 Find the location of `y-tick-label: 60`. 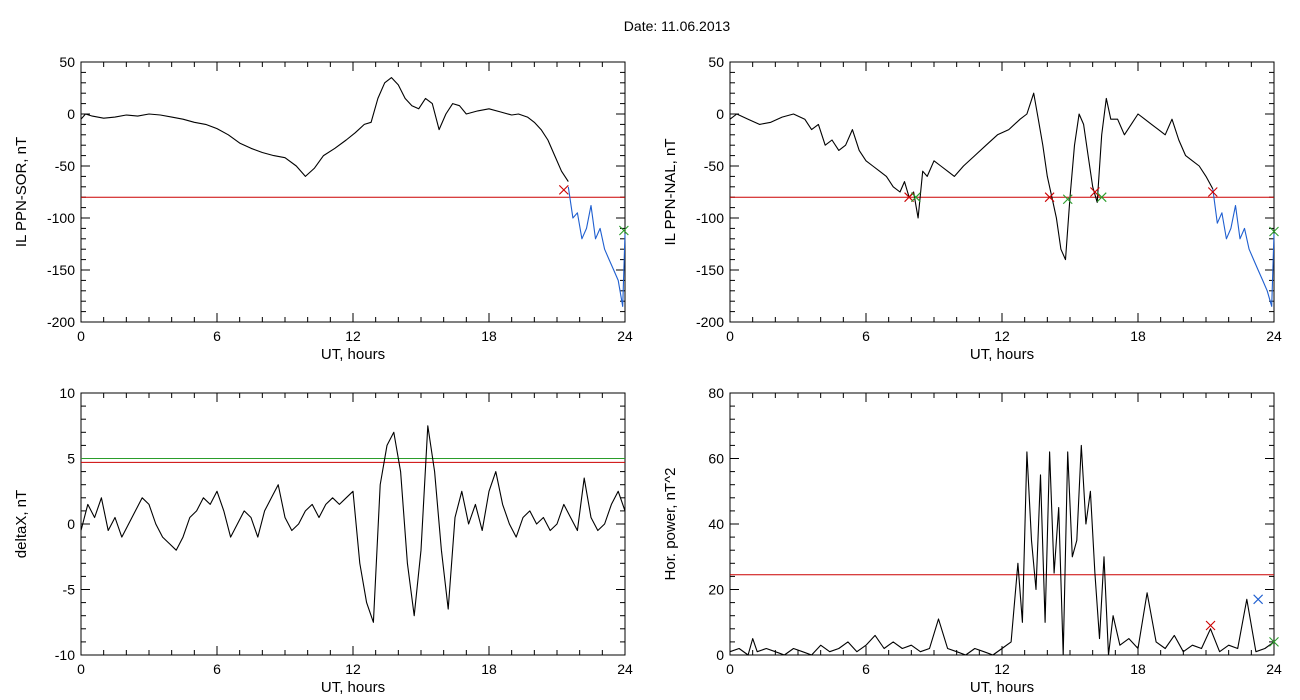

y-tick-label: 60 is located at coordinates (716, 459).